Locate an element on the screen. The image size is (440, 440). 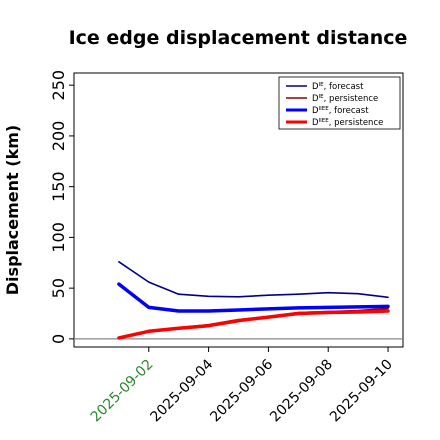
legend-entry: DIIEE, forecast is located at coordinates (340, 111).